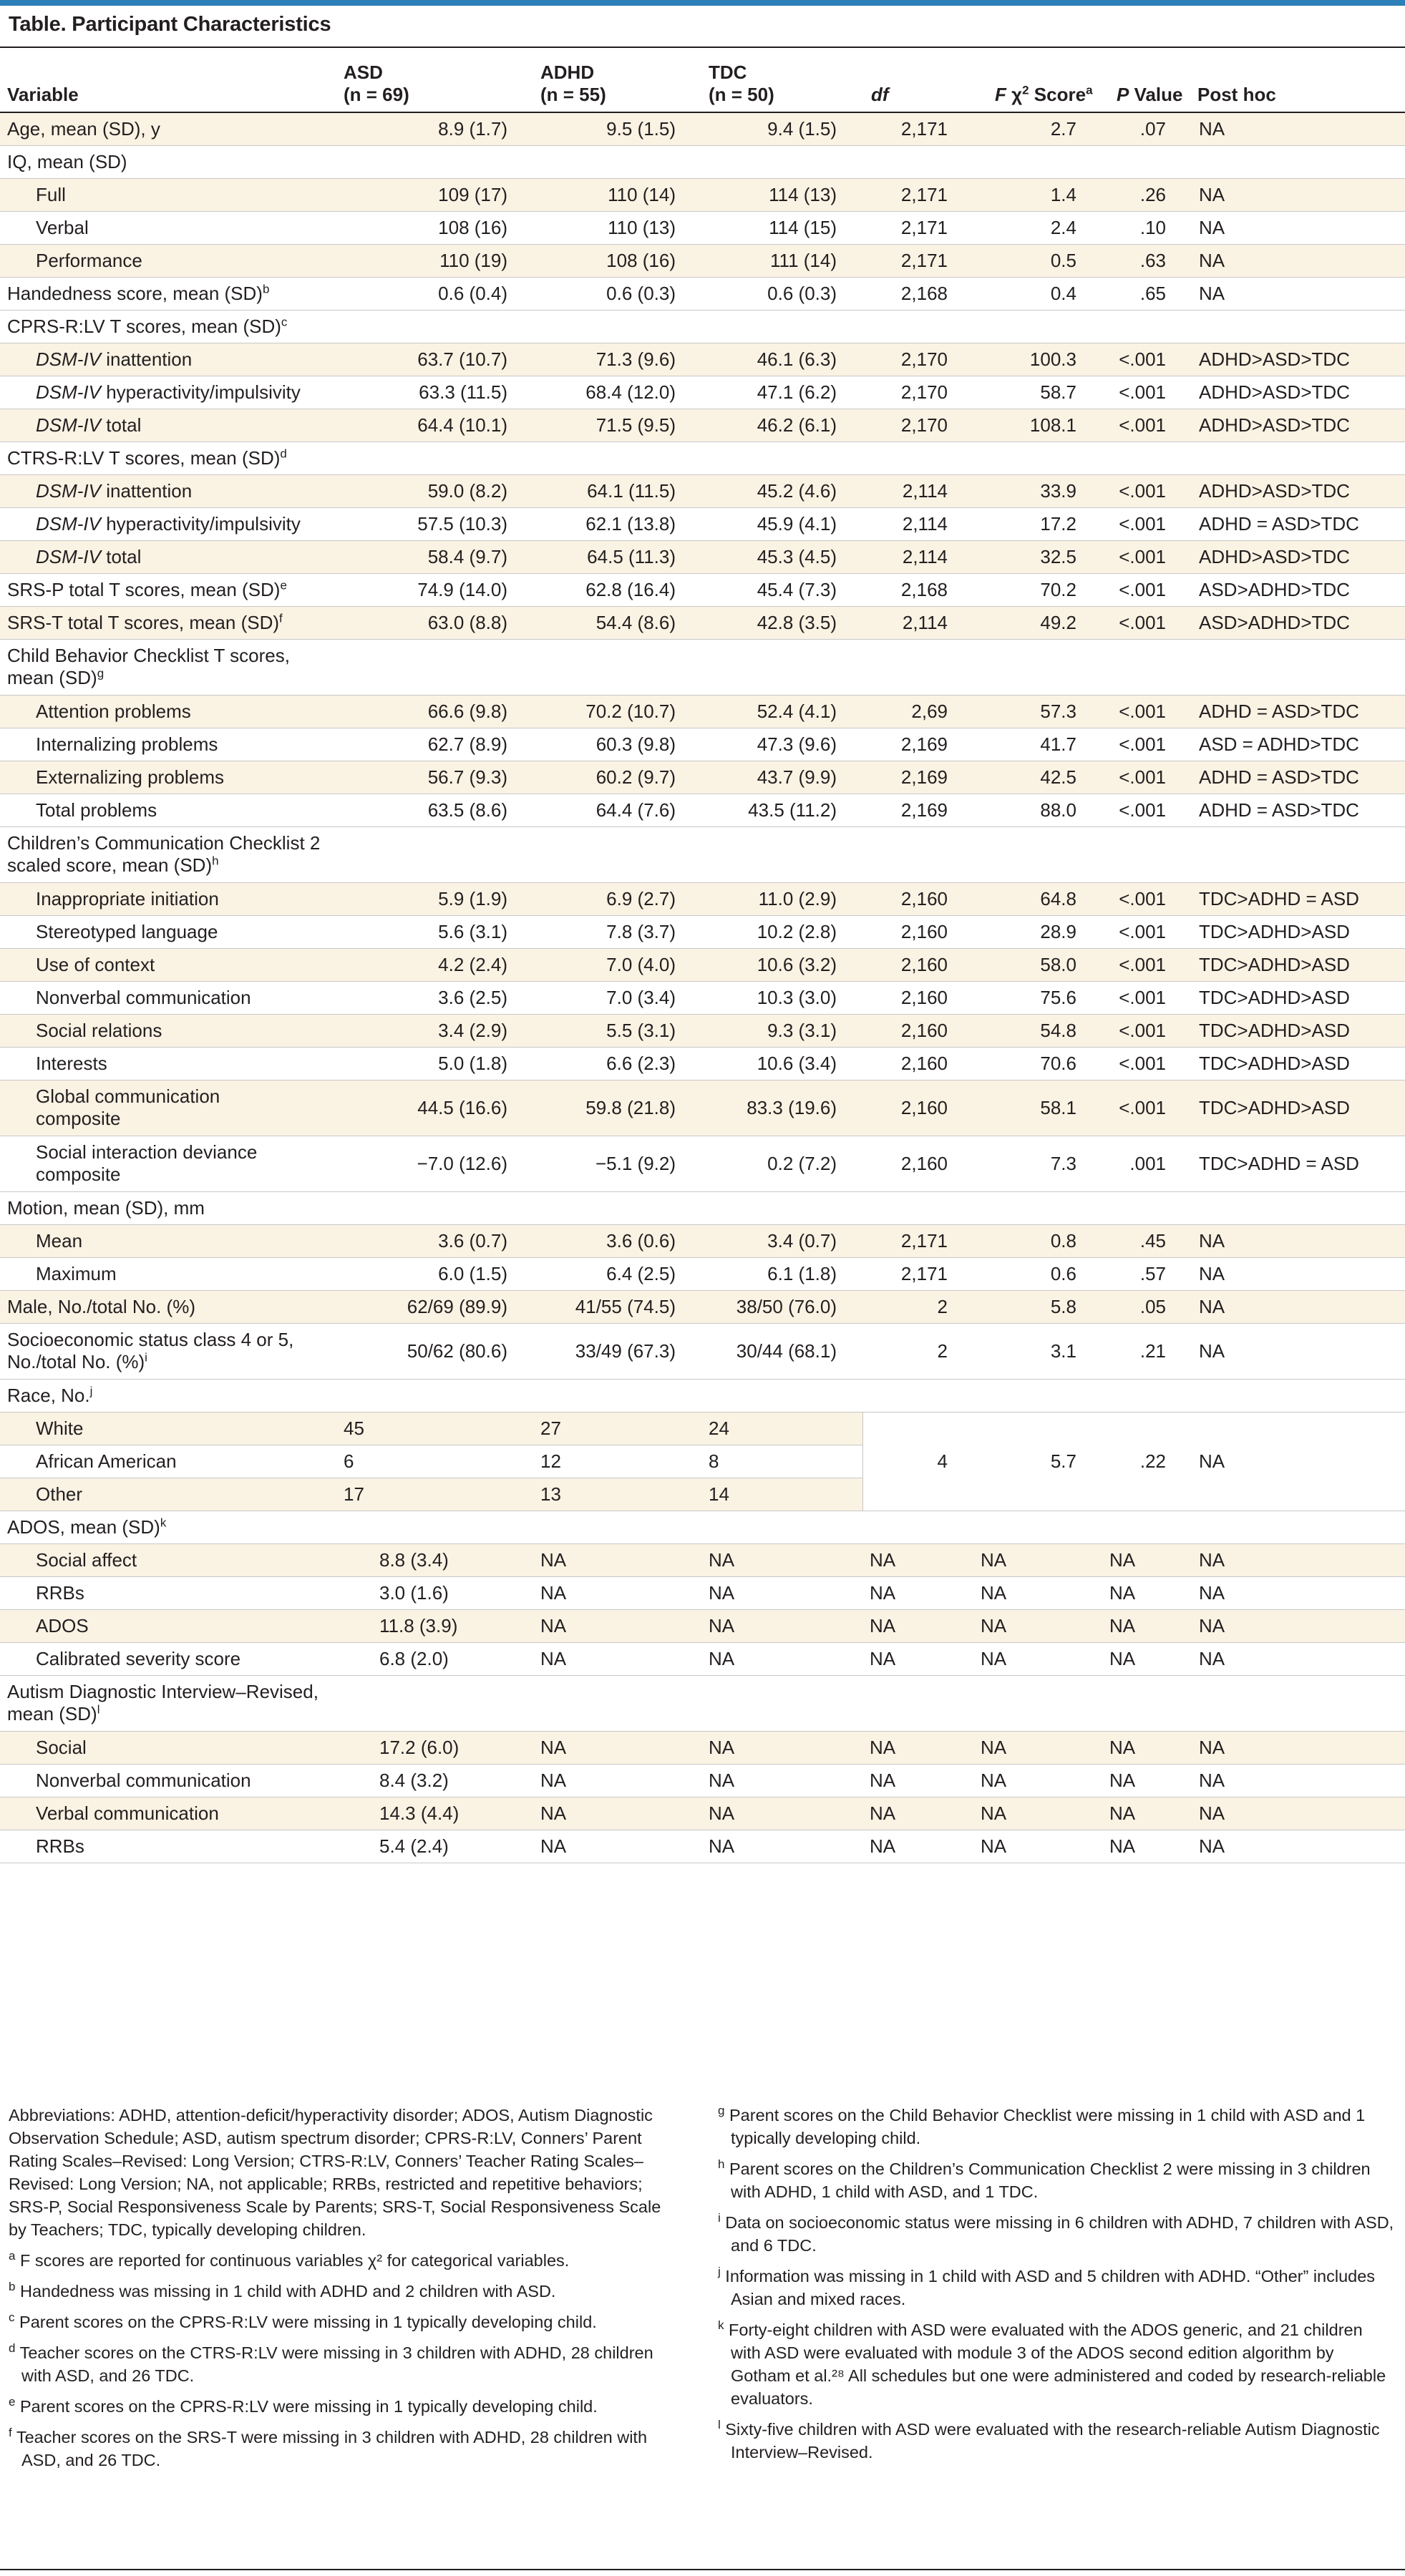  Describe the element at coordinates (781, 1461) in the screenshot. I see `tdc-value: 8` at that location.